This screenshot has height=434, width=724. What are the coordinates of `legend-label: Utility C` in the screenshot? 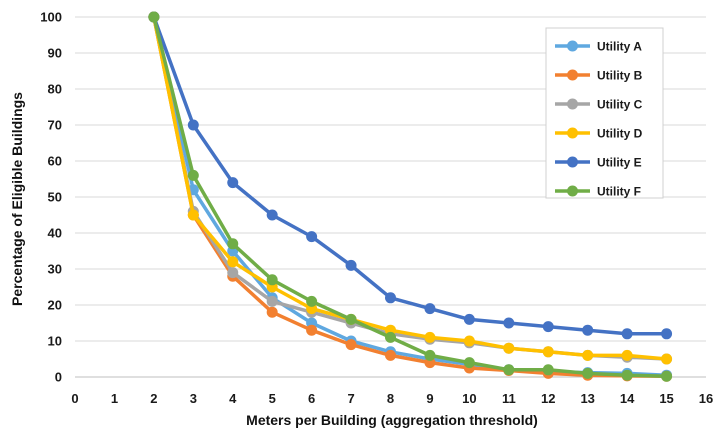 It's located at (620, 105).